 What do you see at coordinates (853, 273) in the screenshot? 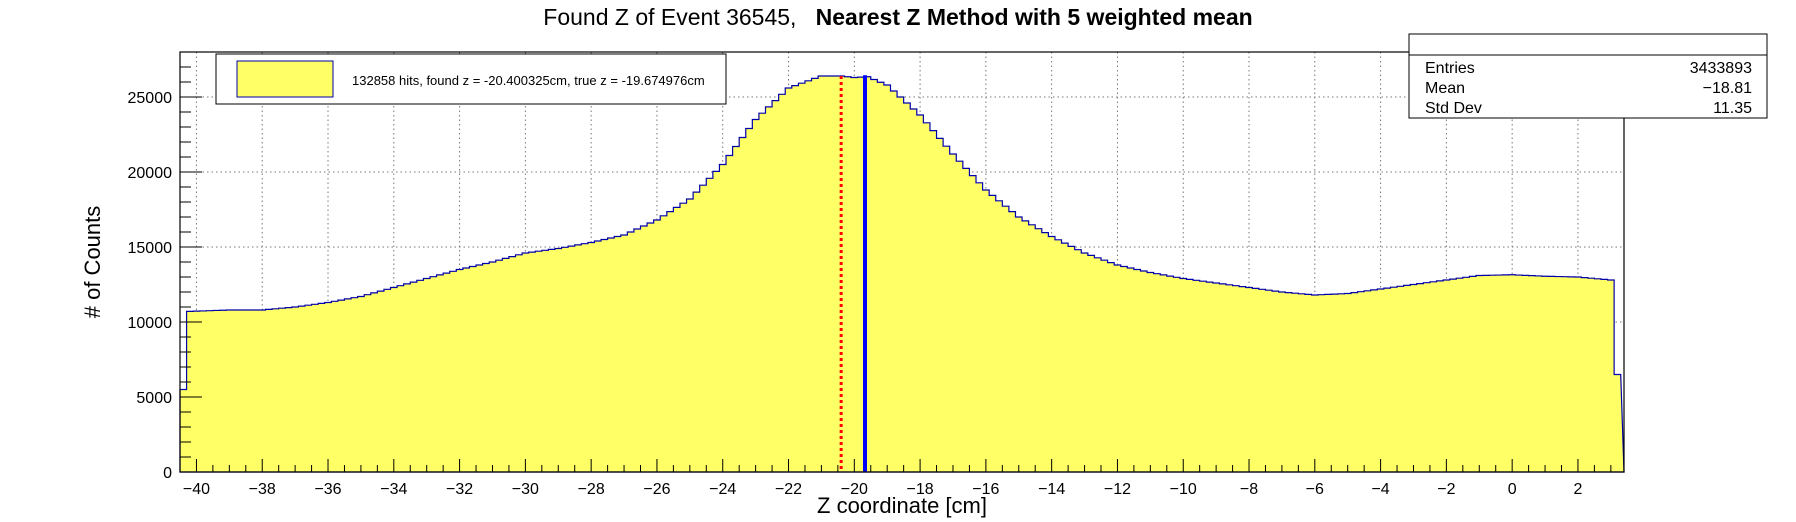
I see `marker-lines` at bounding box center [853, 273].